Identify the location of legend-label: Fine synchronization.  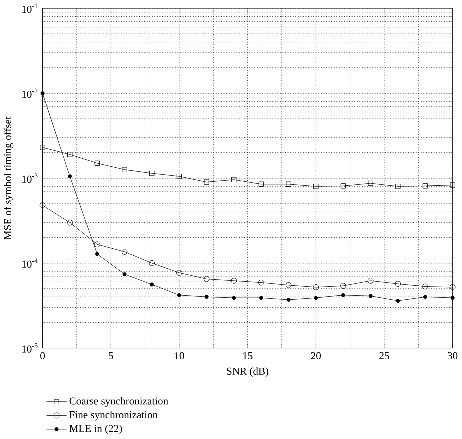
(114, 416).